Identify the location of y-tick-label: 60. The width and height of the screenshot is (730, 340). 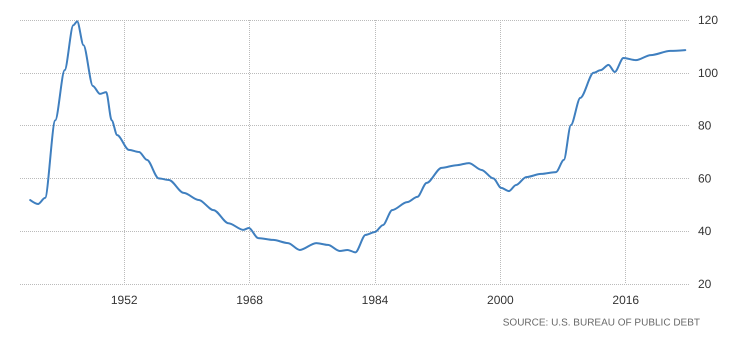
(705, 178).